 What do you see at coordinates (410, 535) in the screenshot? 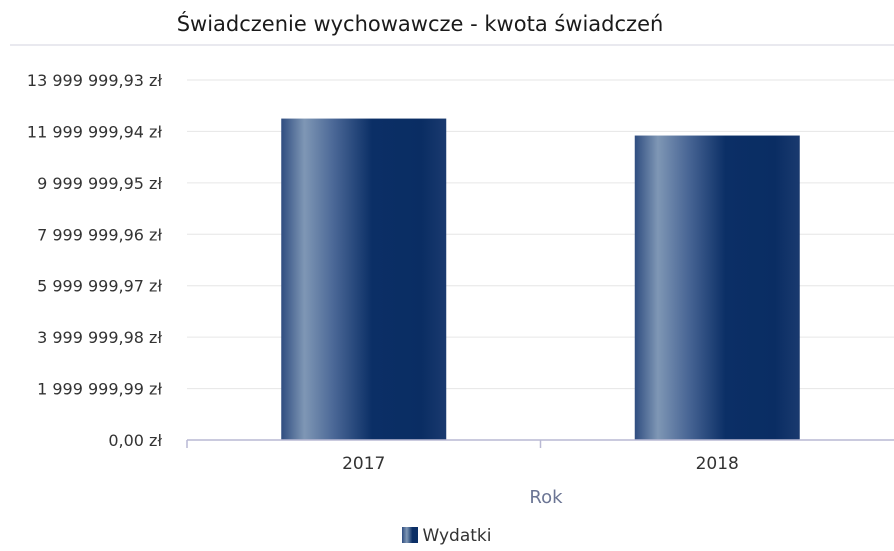
I see `legend-swatch-icon` at bounding box center [410, 535].